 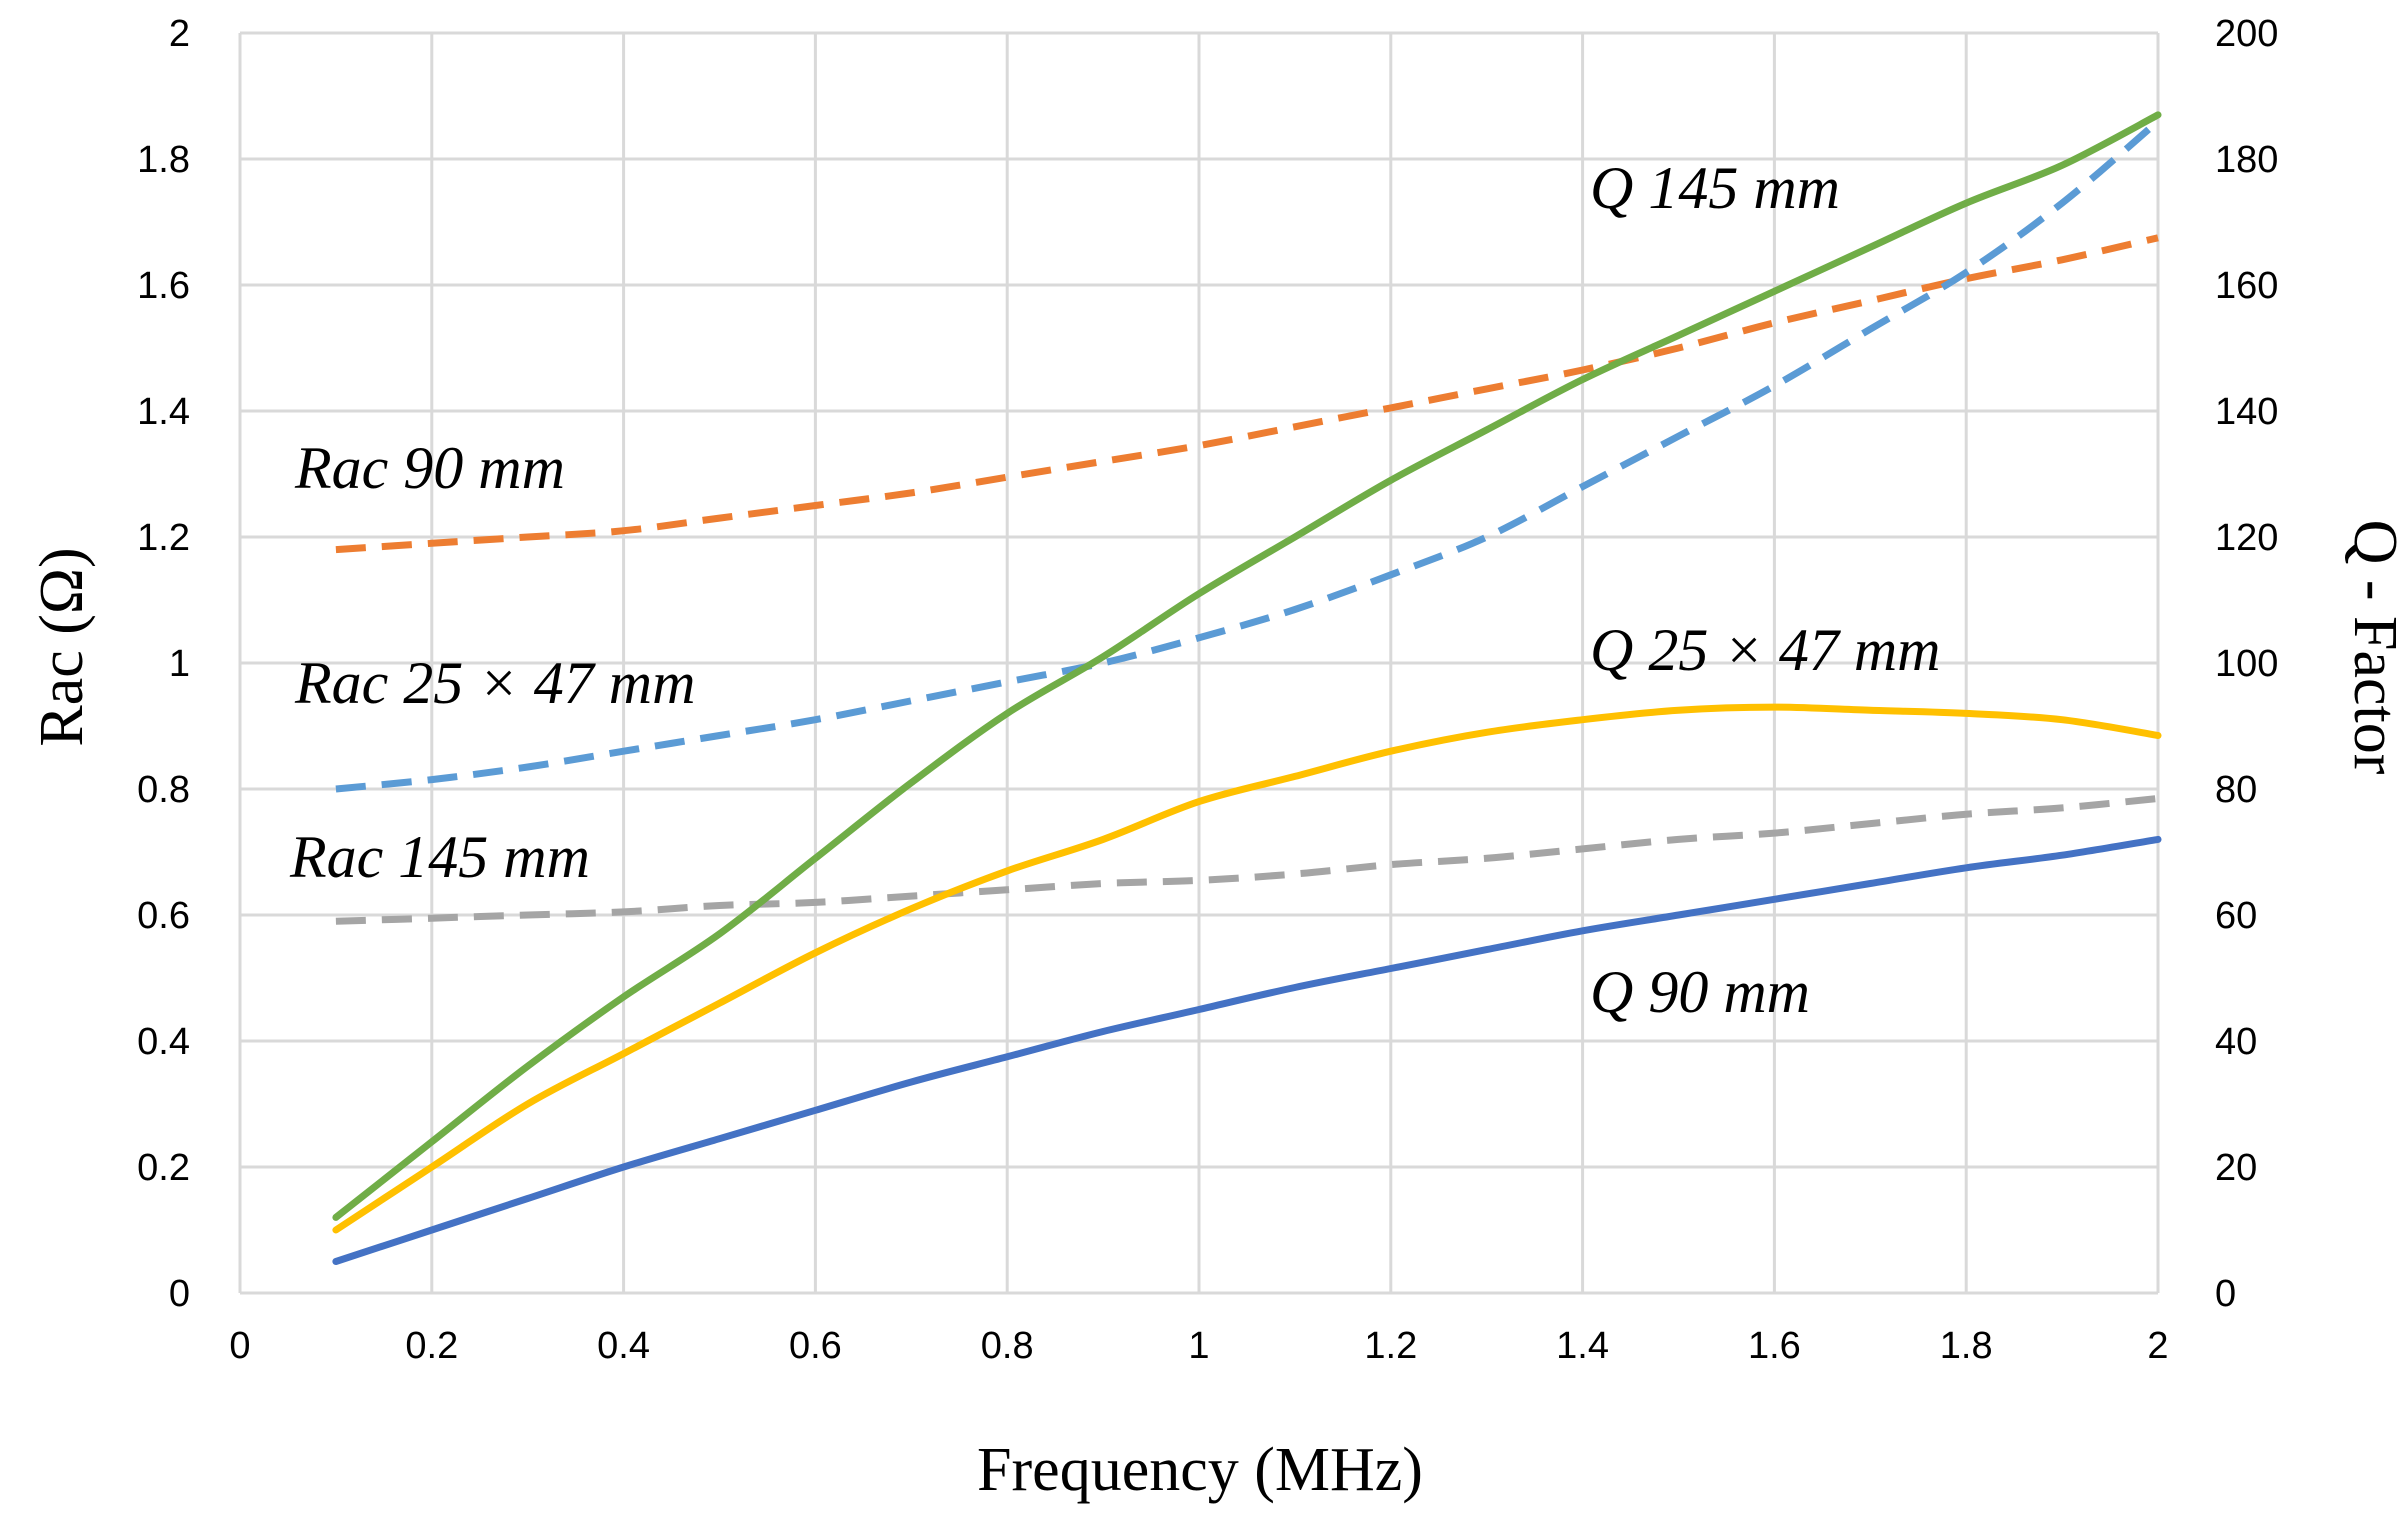 What do you see at coordinates (1700, 992) in the screenshot?
I see `annotation-q-90: Q 90 mm` at bounding box center [1700, 992].